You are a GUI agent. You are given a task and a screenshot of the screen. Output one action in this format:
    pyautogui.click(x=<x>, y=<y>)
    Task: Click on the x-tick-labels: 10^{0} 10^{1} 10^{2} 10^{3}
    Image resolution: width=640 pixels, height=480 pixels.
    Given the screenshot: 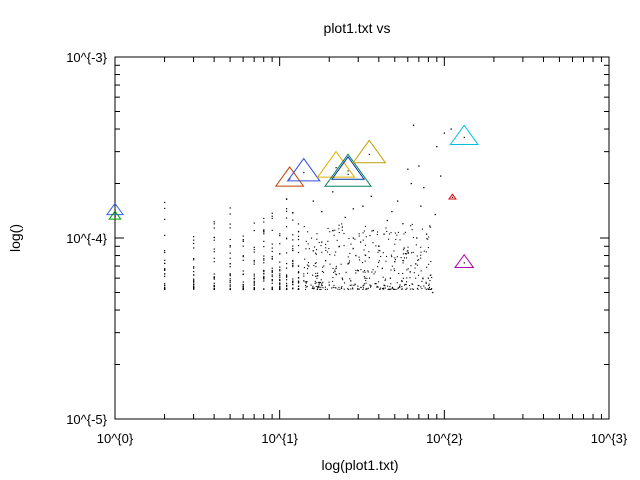 What is the action you would take?
    pyautogui.click(x=362, y=438)
    